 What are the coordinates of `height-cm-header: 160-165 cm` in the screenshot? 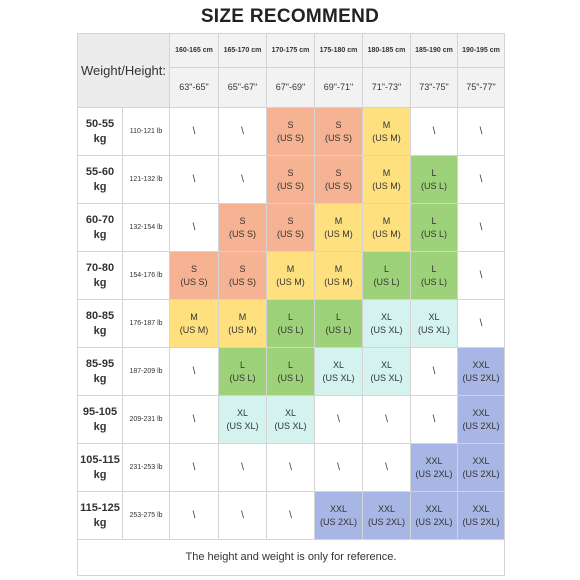 It's located at (194, 50).